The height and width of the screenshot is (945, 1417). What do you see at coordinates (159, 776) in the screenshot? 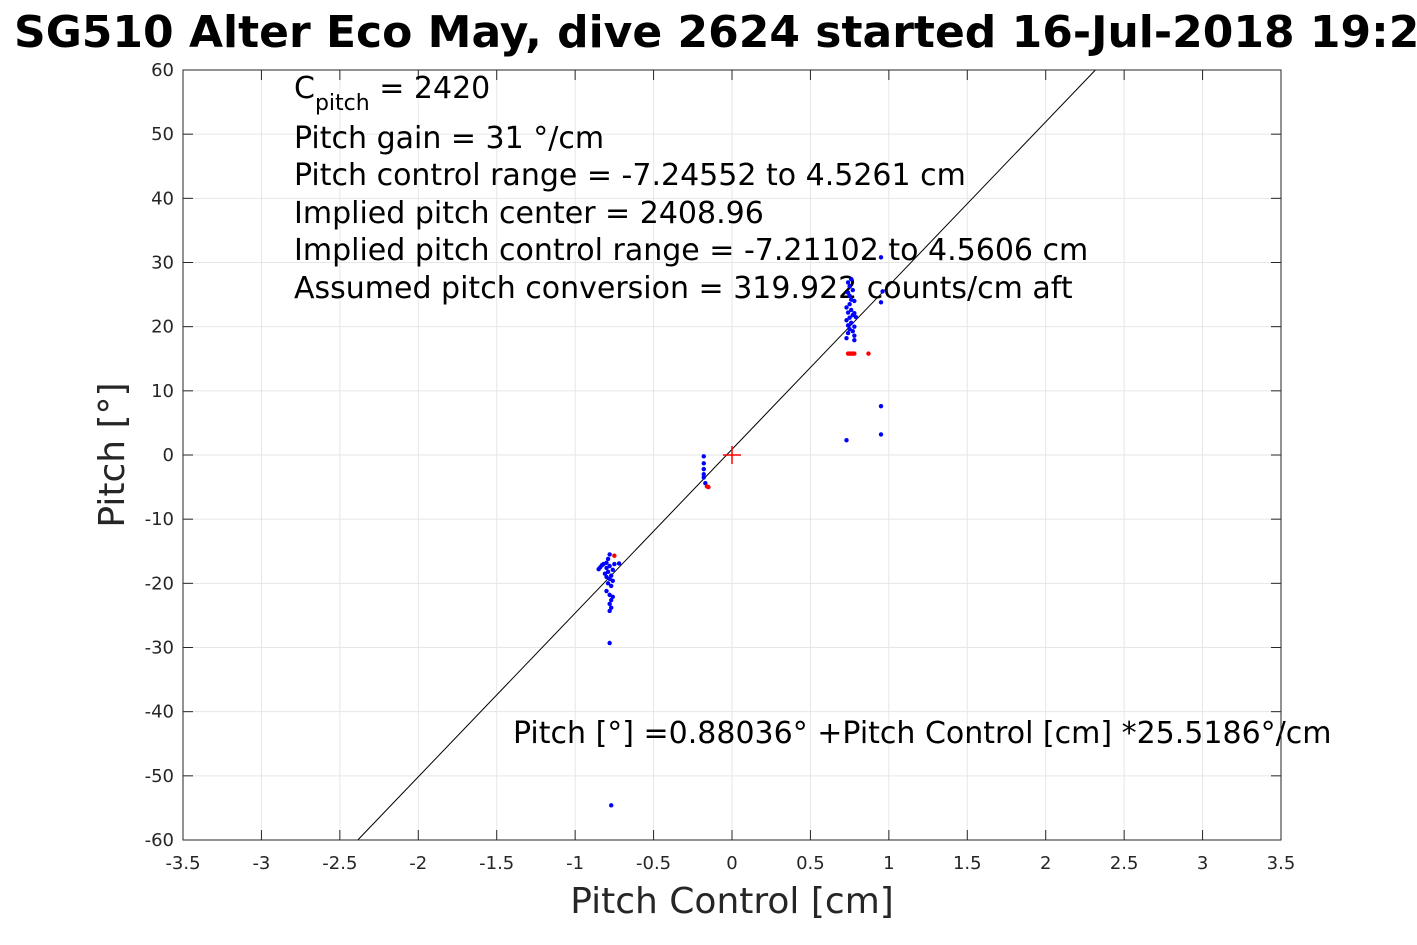
I see `y-tick-label: -50` at bounding box center [159, 776].